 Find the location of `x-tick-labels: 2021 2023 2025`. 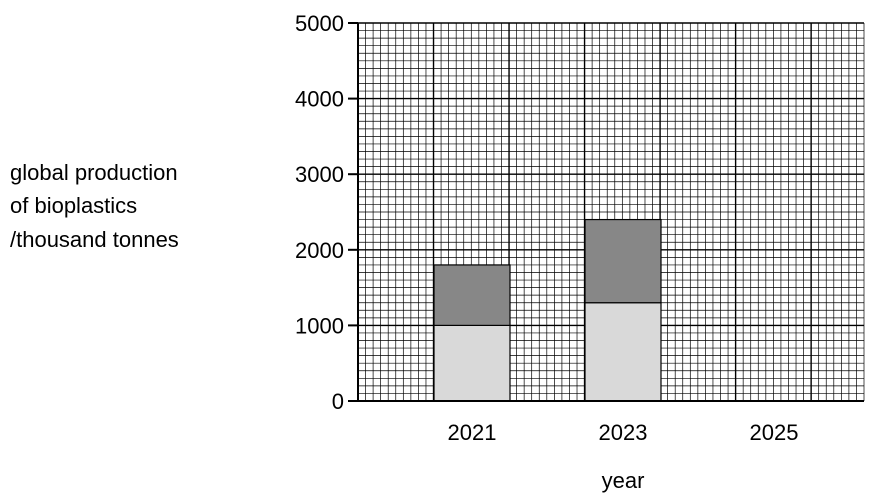

x-tick-labels: 2021 2023 2025 is located at coordinates (623, 432).